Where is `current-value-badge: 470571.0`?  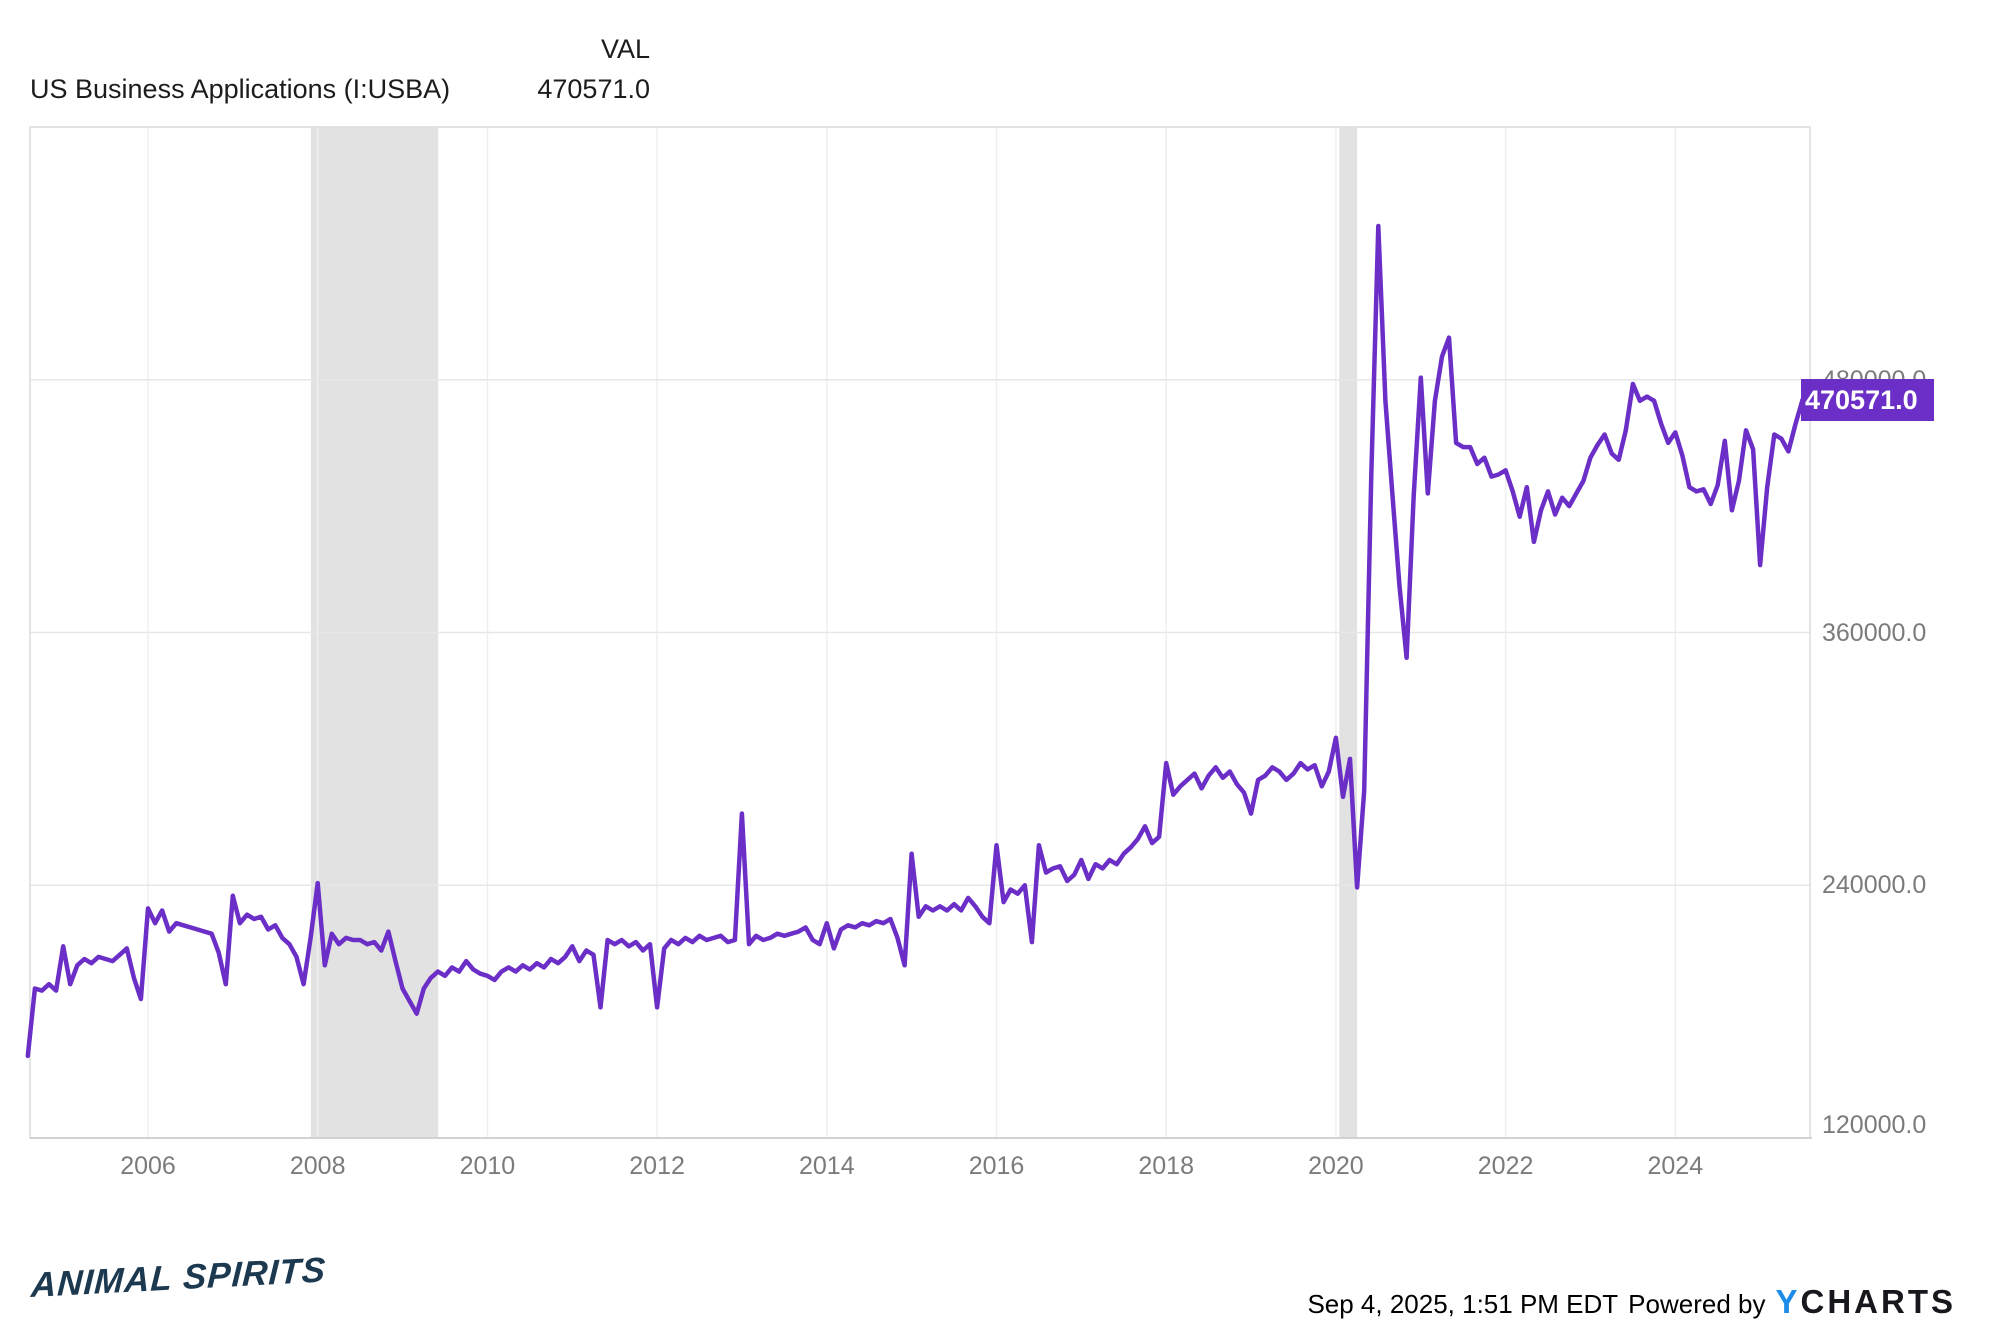
current-value-badge: 470571.0 is located at coordinates (1867, 400).